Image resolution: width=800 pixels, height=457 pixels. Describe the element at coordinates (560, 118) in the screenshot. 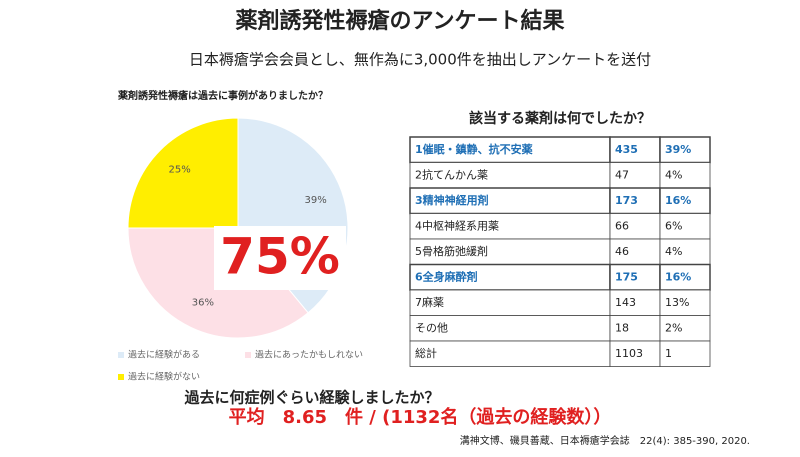

I see `table-title: 該当する薬剤は何でしたか？` at that location.